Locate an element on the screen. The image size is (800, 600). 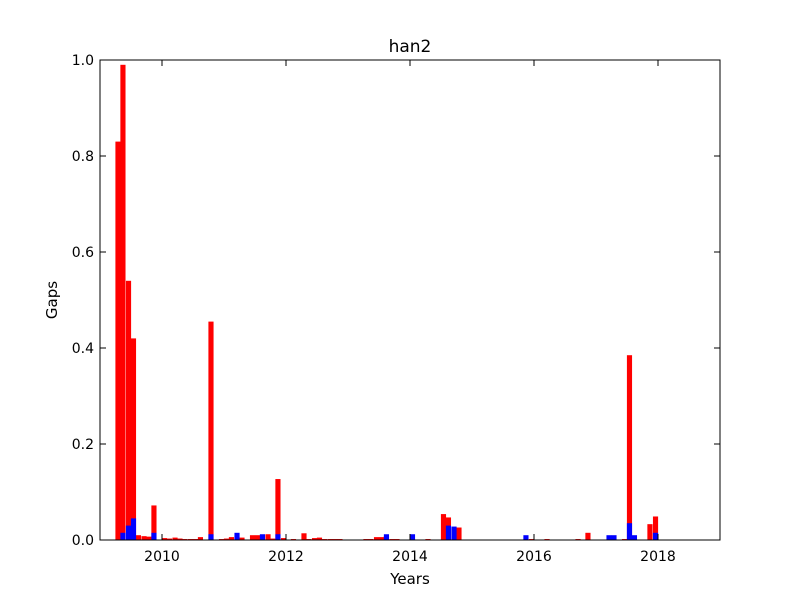
y-tick-label: 0.6 is located at coordinates (83, 253).